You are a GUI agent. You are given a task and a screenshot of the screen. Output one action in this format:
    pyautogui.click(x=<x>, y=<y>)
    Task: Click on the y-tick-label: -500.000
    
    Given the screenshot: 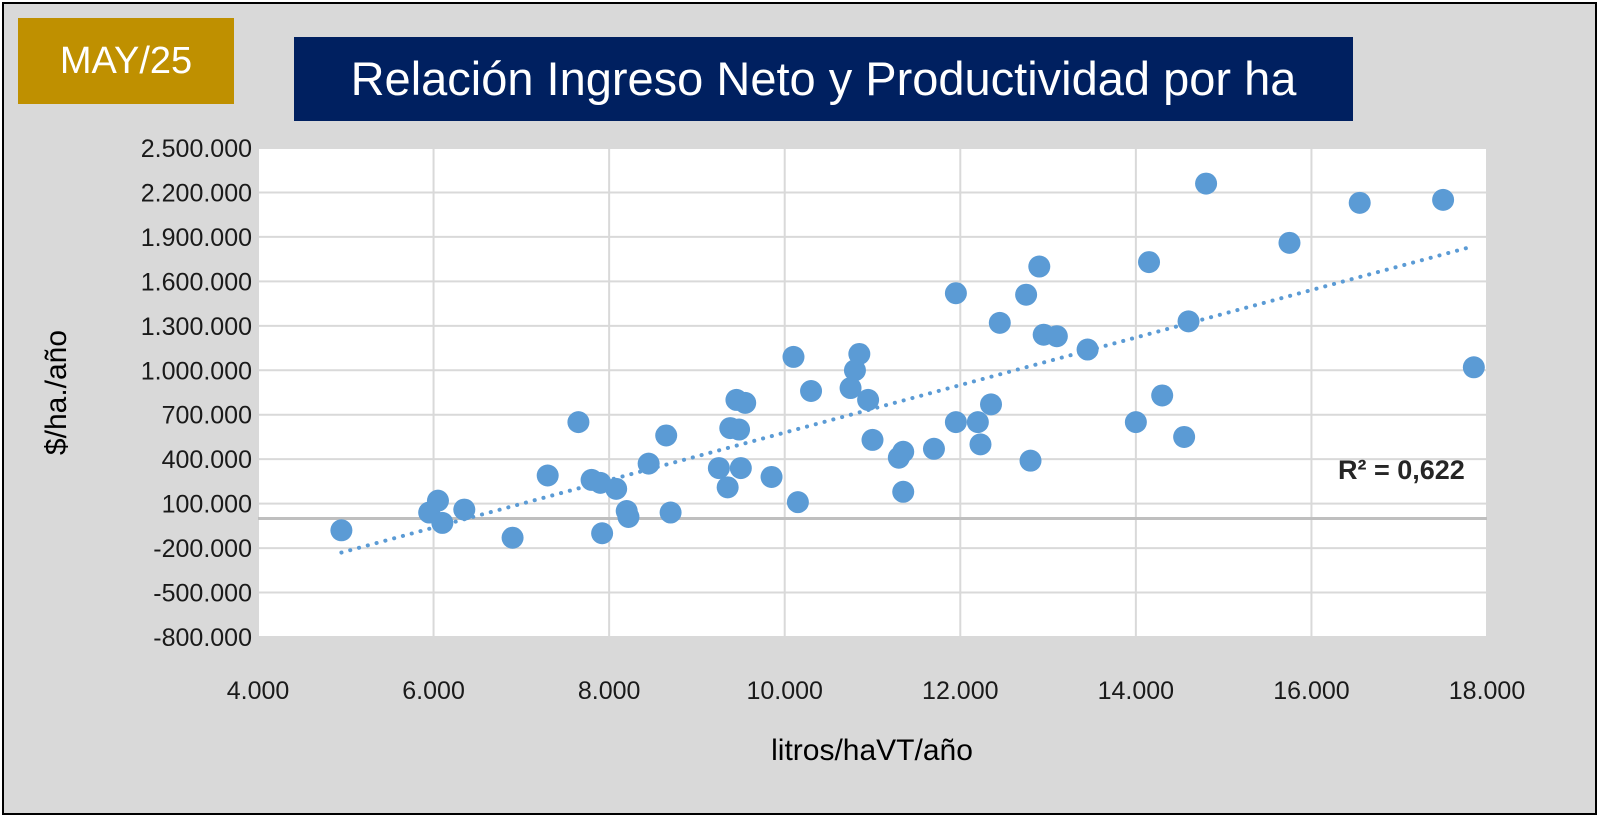 What is the action you would take?
    pyautogui.click(x=202, y=594)
    